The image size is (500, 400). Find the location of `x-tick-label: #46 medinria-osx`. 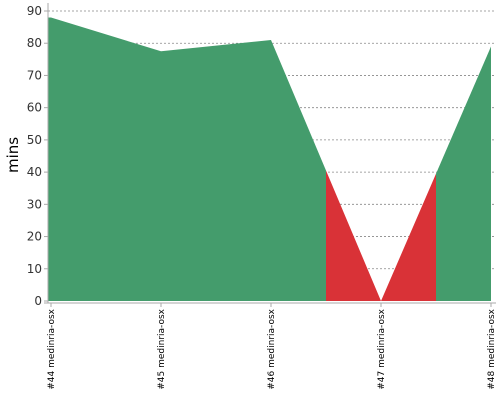

x-tick-label: #46 medinria-osx is located at coordinates (272, 348).